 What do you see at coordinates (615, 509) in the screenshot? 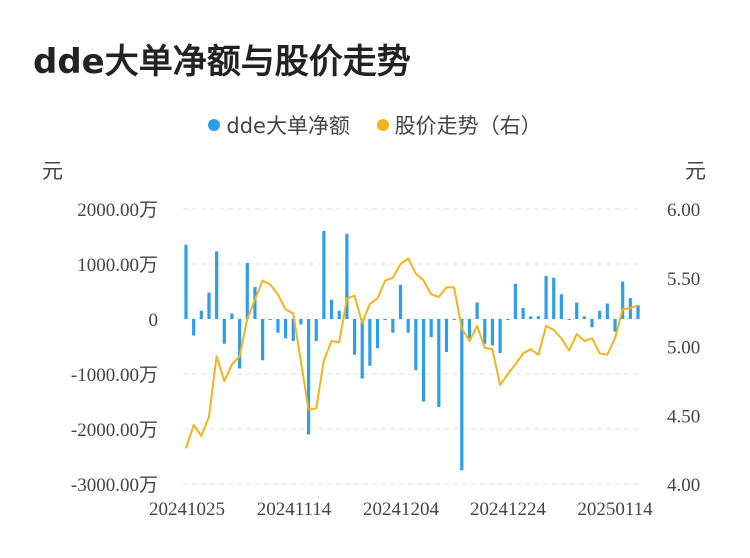
I see `x-tick-label: 20250114` at bounding box center [615, 509].